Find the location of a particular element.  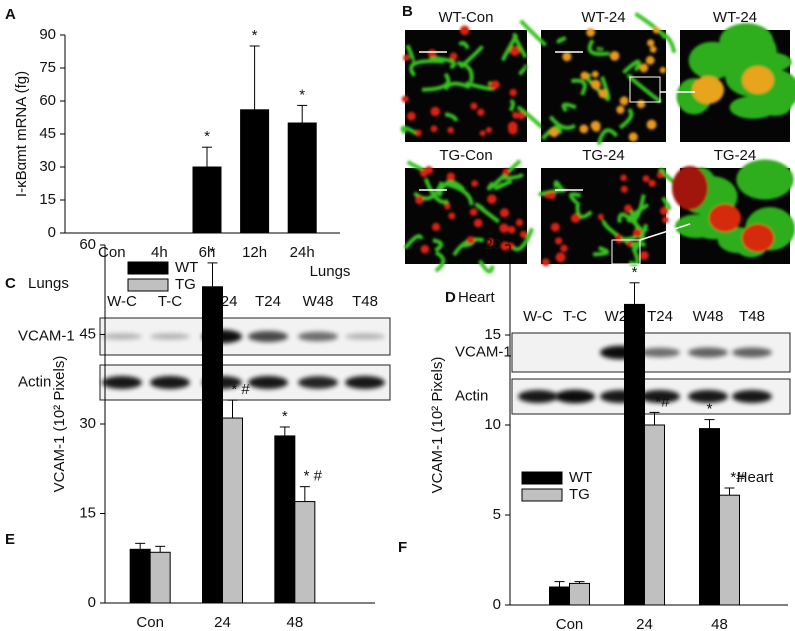

micrograph: WT-24 is located at coordinates (598, 77).